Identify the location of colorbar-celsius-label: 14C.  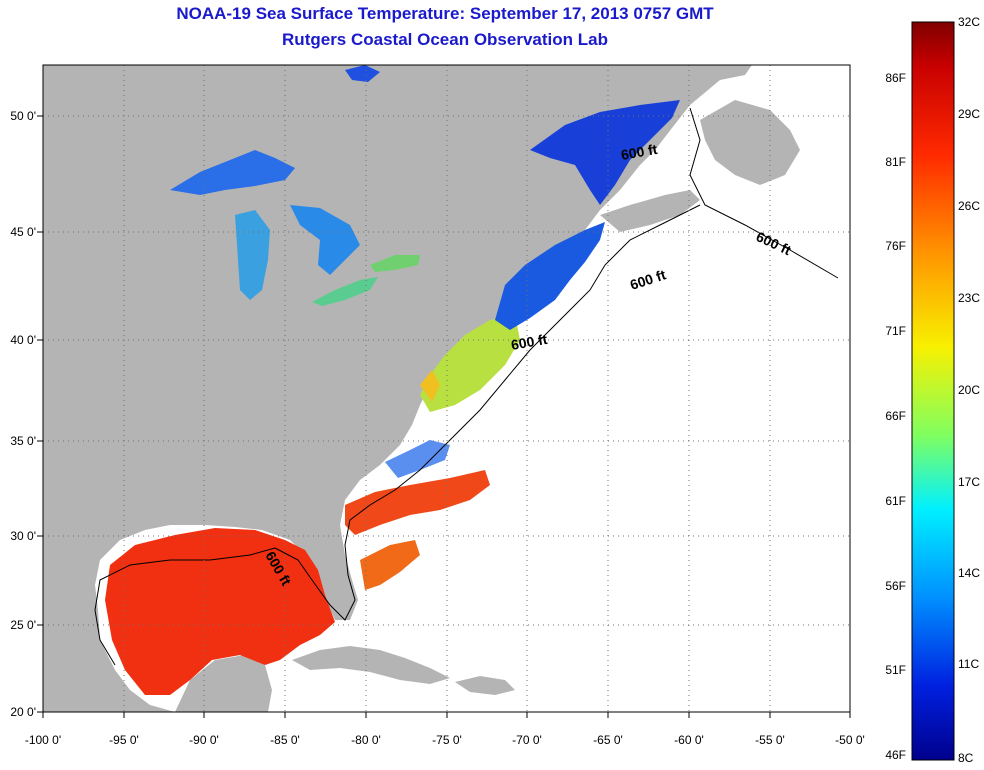
(969, 573).